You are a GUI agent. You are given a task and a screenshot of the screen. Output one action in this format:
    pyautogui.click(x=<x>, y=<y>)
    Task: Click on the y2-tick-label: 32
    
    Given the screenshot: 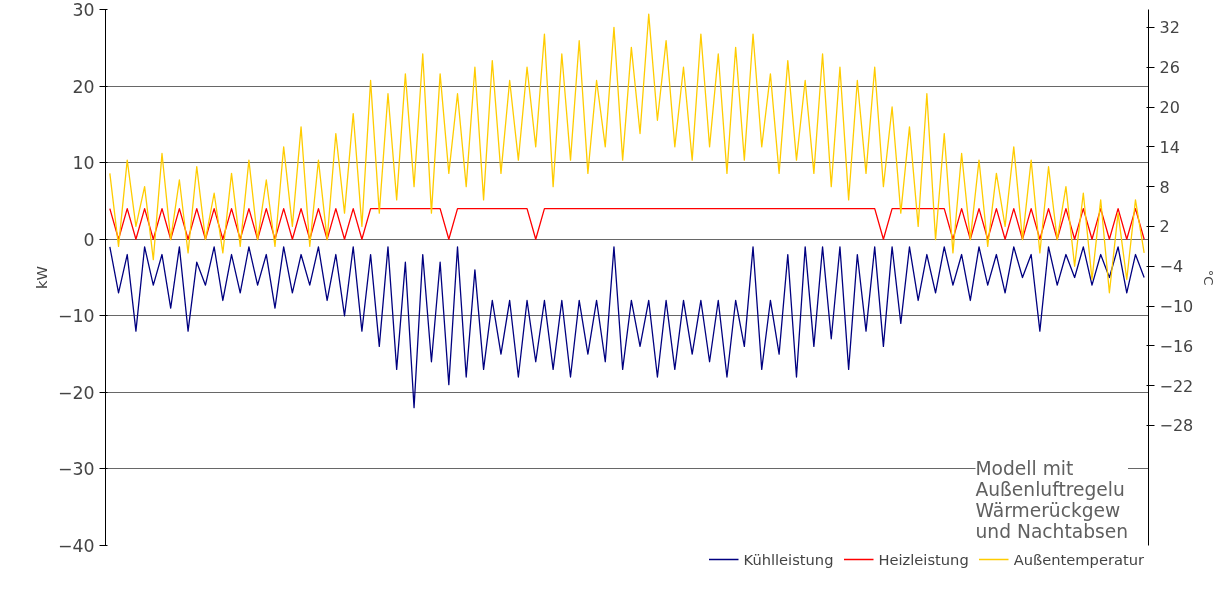 What is the action you would take?
    pyautogui.click(x=1169, y=28)
    